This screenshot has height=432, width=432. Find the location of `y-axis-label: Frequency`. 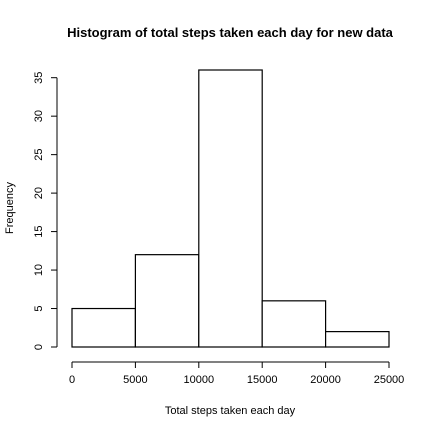

y-axis-label: Frequency is located at coordinates (10, 208).